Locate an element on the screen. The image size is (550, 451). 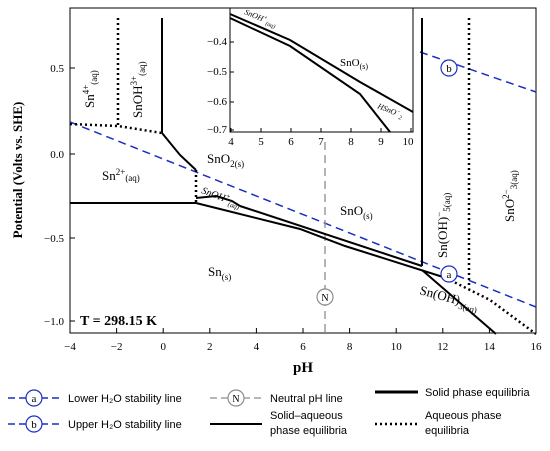
x-tick-label: 10 is located at coordinates (397, 347).